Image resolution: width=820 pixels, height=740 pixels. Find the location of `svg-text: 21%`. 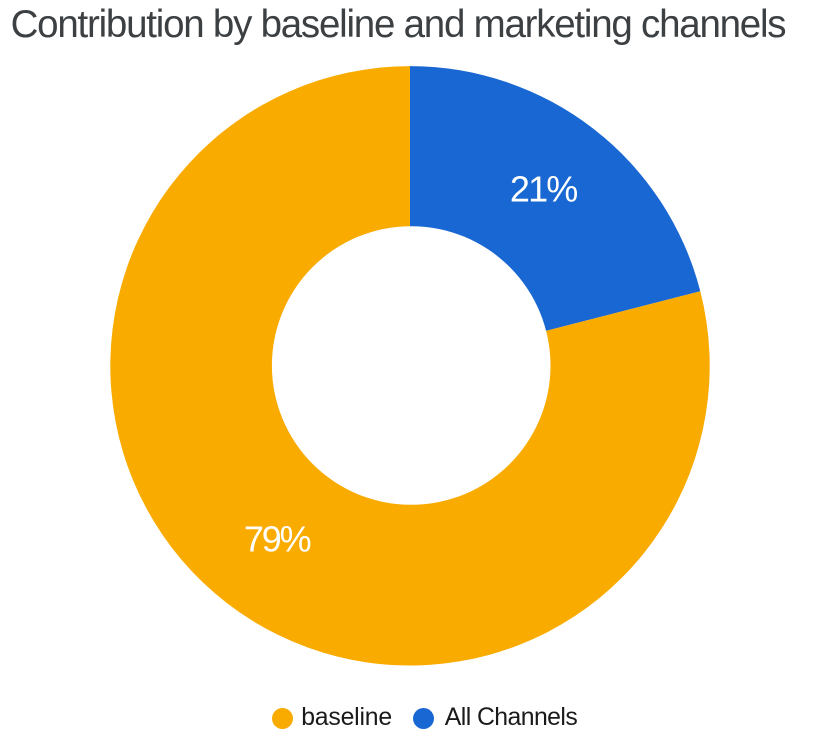

svg-text: 21% is located at coordinates (543, 189).